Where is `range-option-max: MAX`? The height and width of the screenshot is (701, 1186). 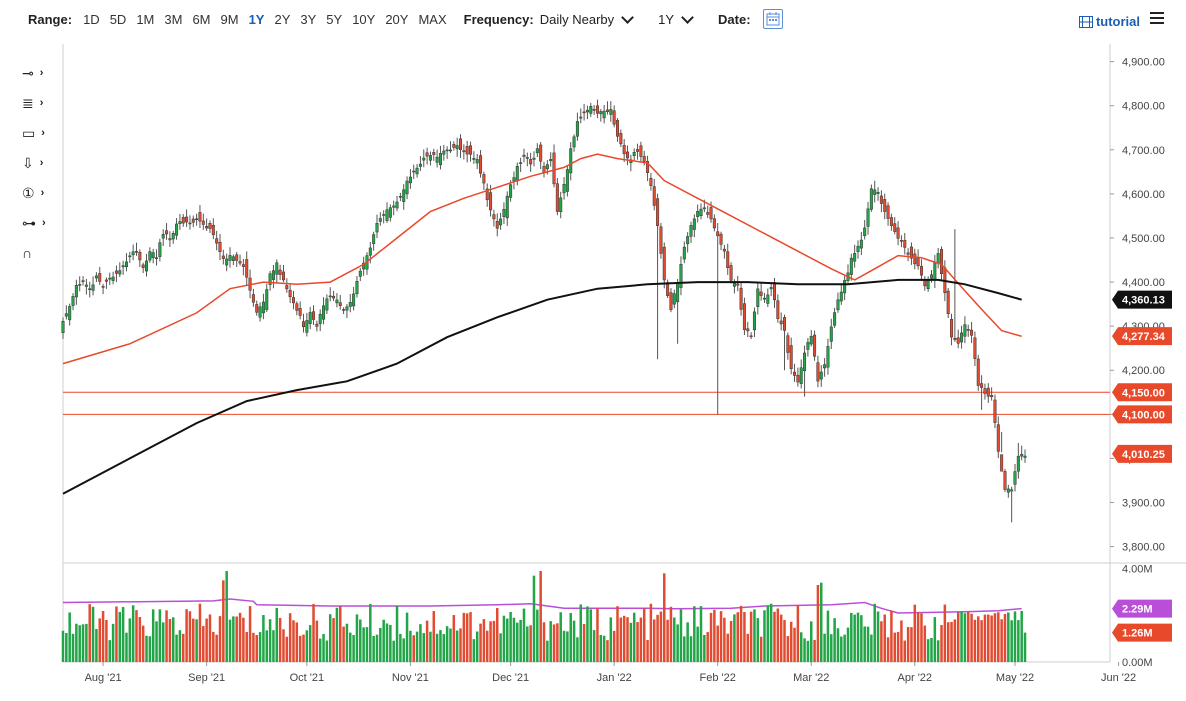 range-option-max: MAX is located at coordinates (432, 19).